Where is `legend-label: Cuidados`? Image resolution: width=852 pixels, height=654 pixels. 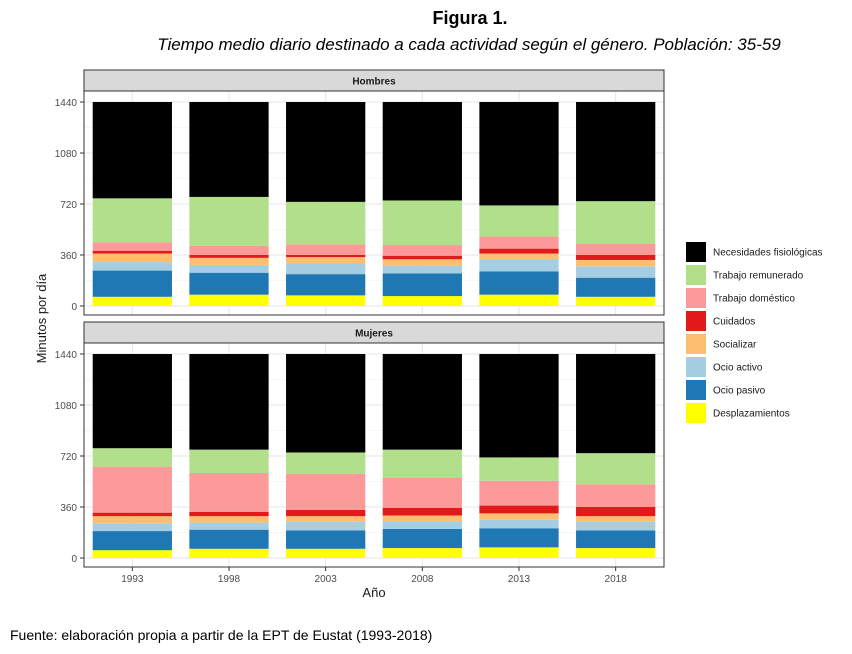
legend-label: Cuidados is located at coordinates (734, 322).